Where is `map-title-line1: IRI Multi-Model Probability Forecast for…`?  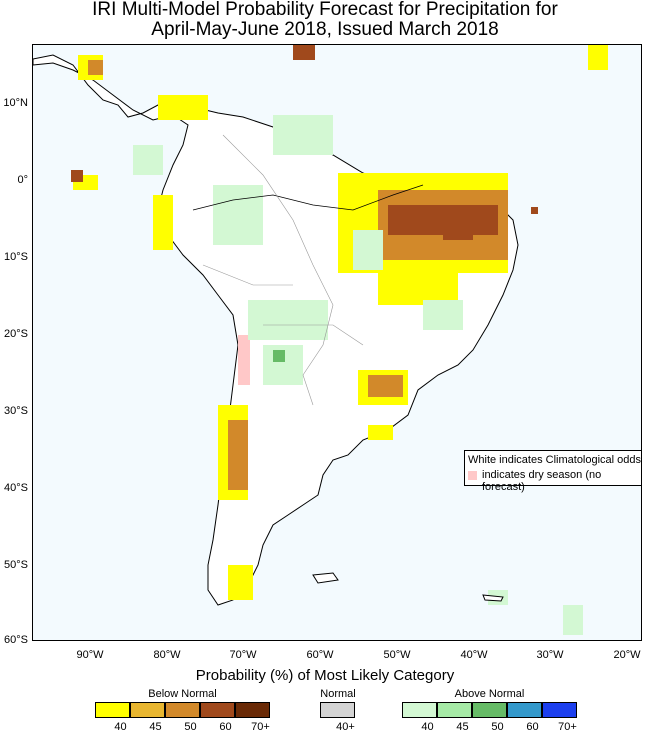
map-title-line1: IRI Multi-Model Probability Forecast for… is located at coordinates (325, 10).